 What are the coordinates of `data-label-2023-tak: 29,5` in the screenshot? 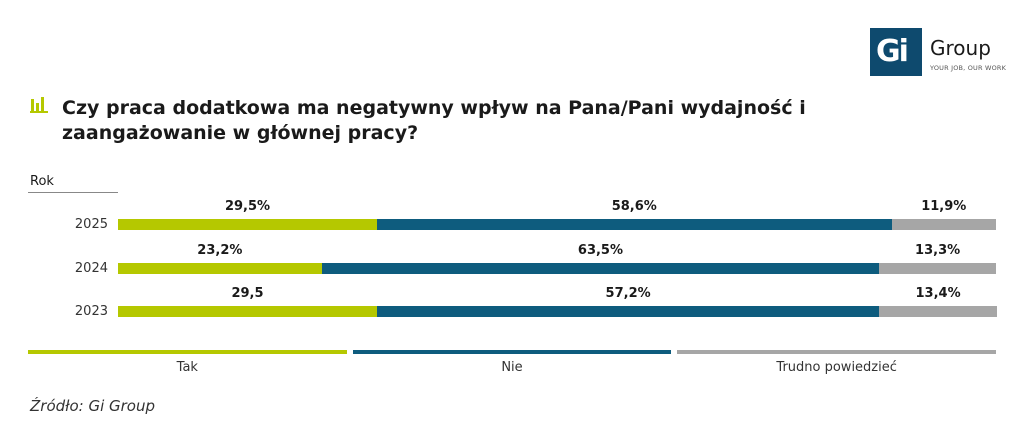 It's located at (247, 293).